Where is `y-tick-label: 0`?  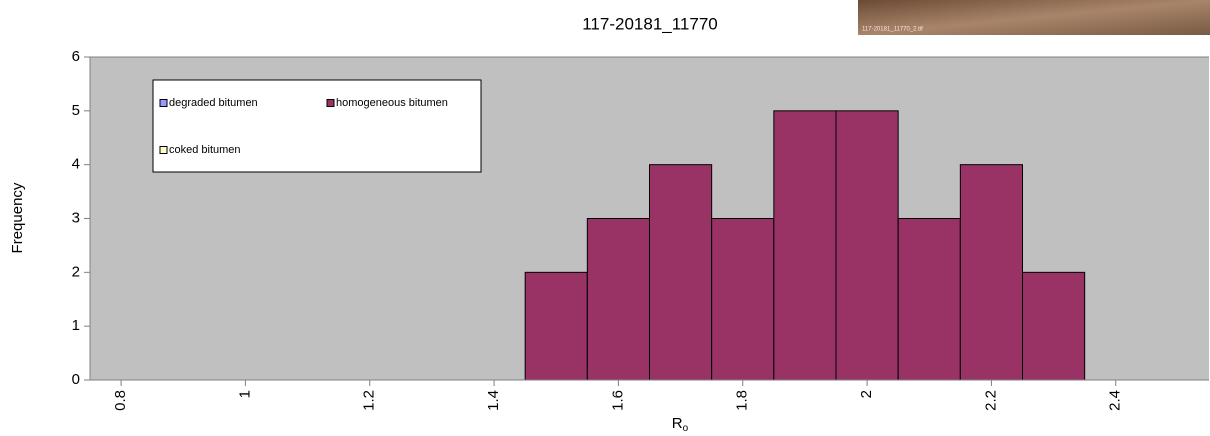
y-tick-label: 0 is located at coordinates (76, 379).